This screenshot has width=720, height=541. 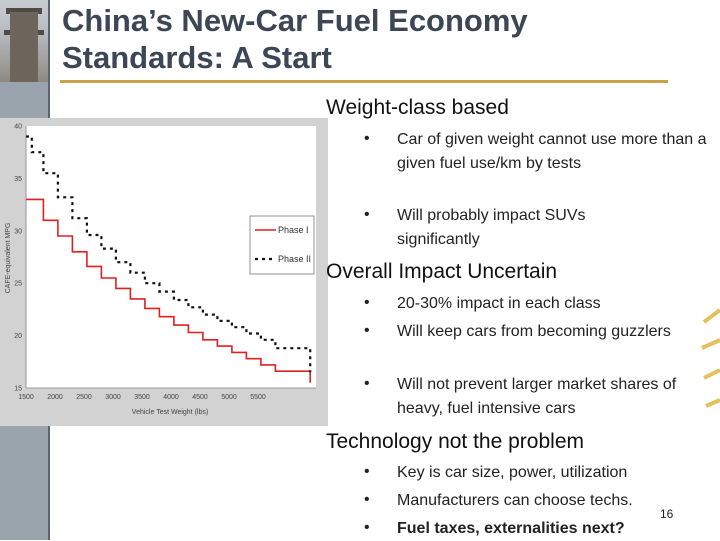 I want to click on tower-roof-upper, so click(x=24, y=11).